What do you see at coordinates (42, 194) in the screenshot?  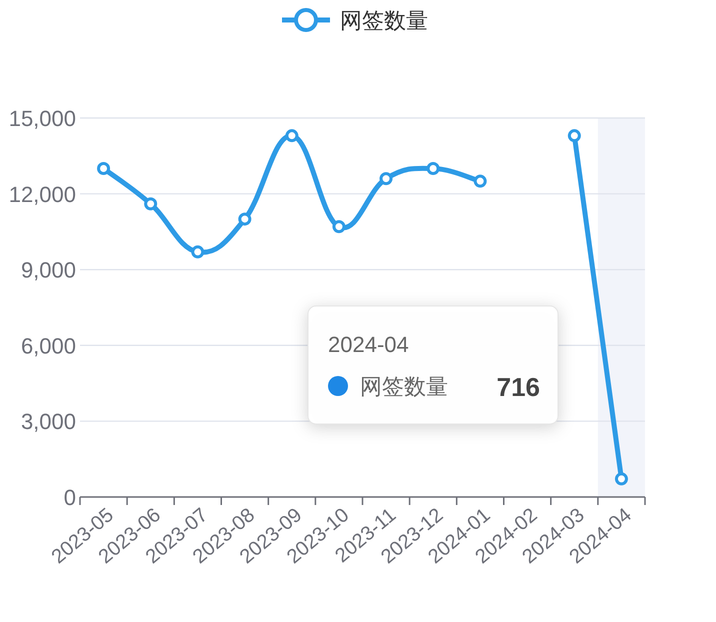 I see `y-tick-label: 12,000` at bounding box center [42, 194].